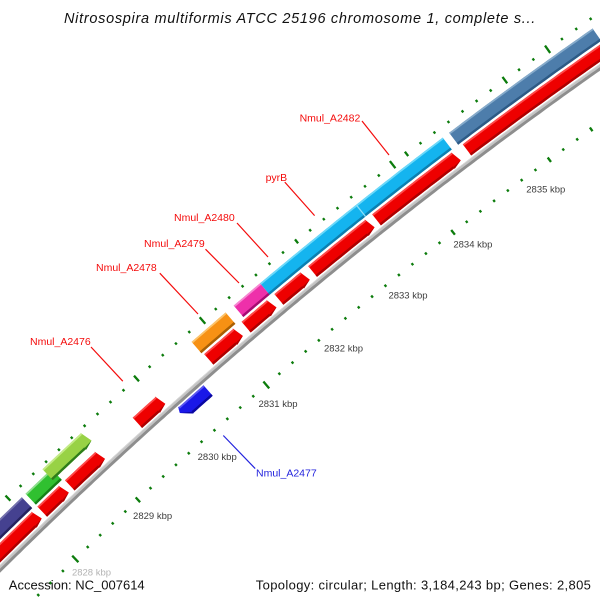  Describe the element at coordinates (126, 268) in the screenshot. I see `svg-text: Nmul_A2478` at that location.